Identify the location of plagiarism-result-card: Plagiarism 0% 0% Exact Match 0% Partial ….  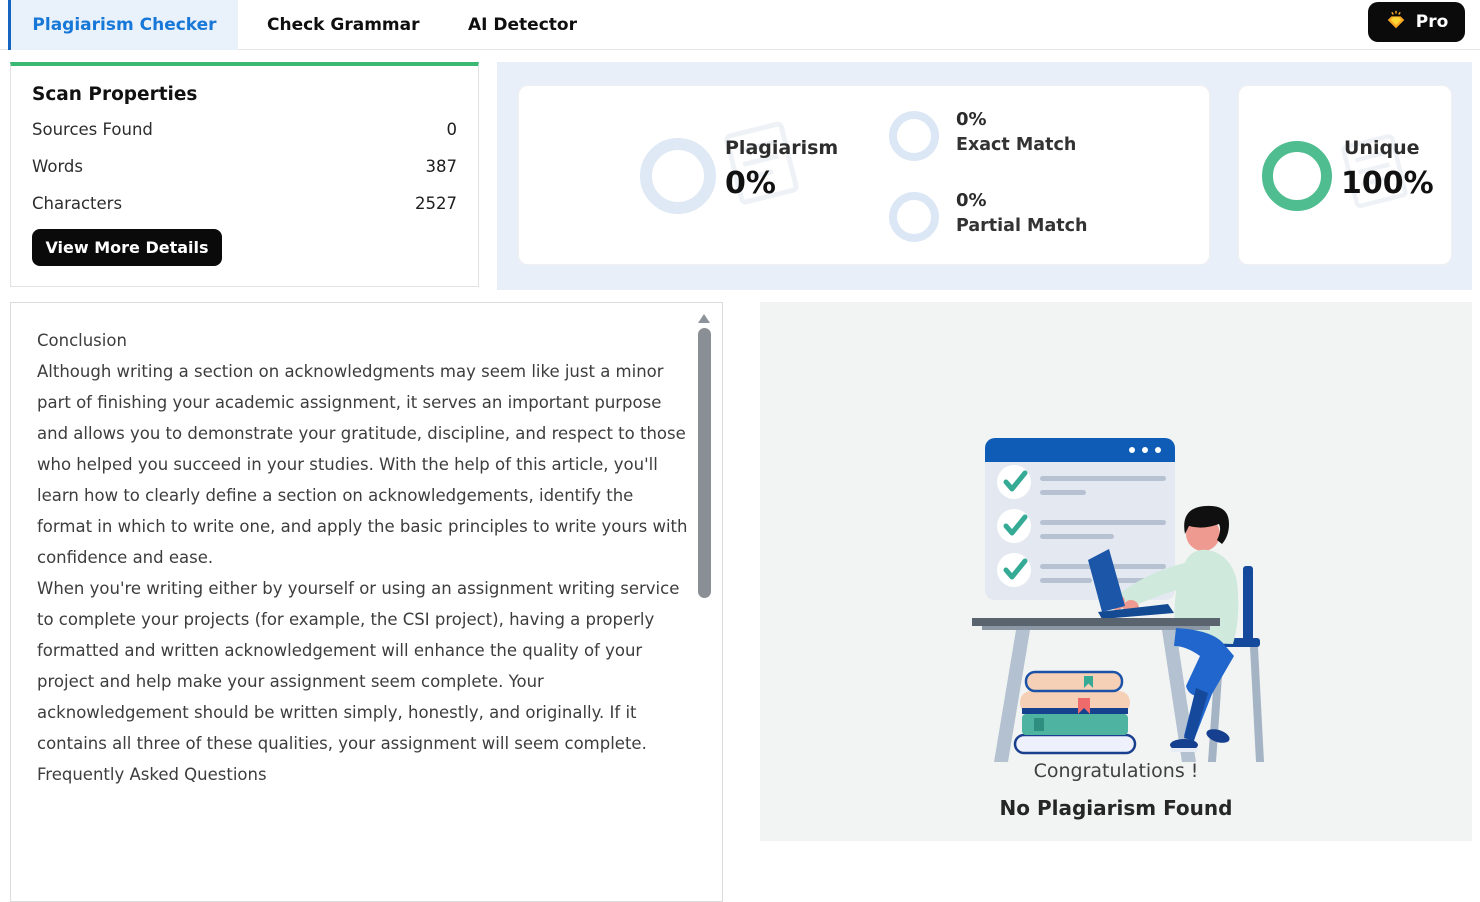
(864, 175).